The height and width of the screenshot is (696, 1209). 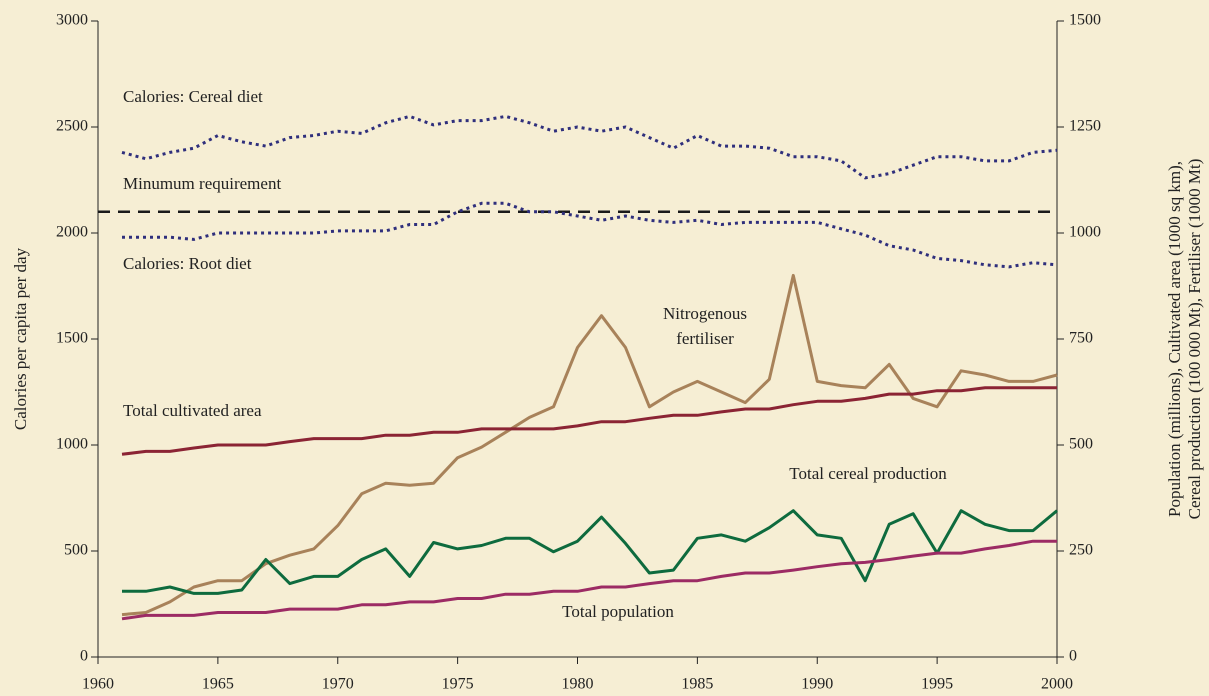 I want to click on y2-tick-label: 500, so click(x=1081, y=444).